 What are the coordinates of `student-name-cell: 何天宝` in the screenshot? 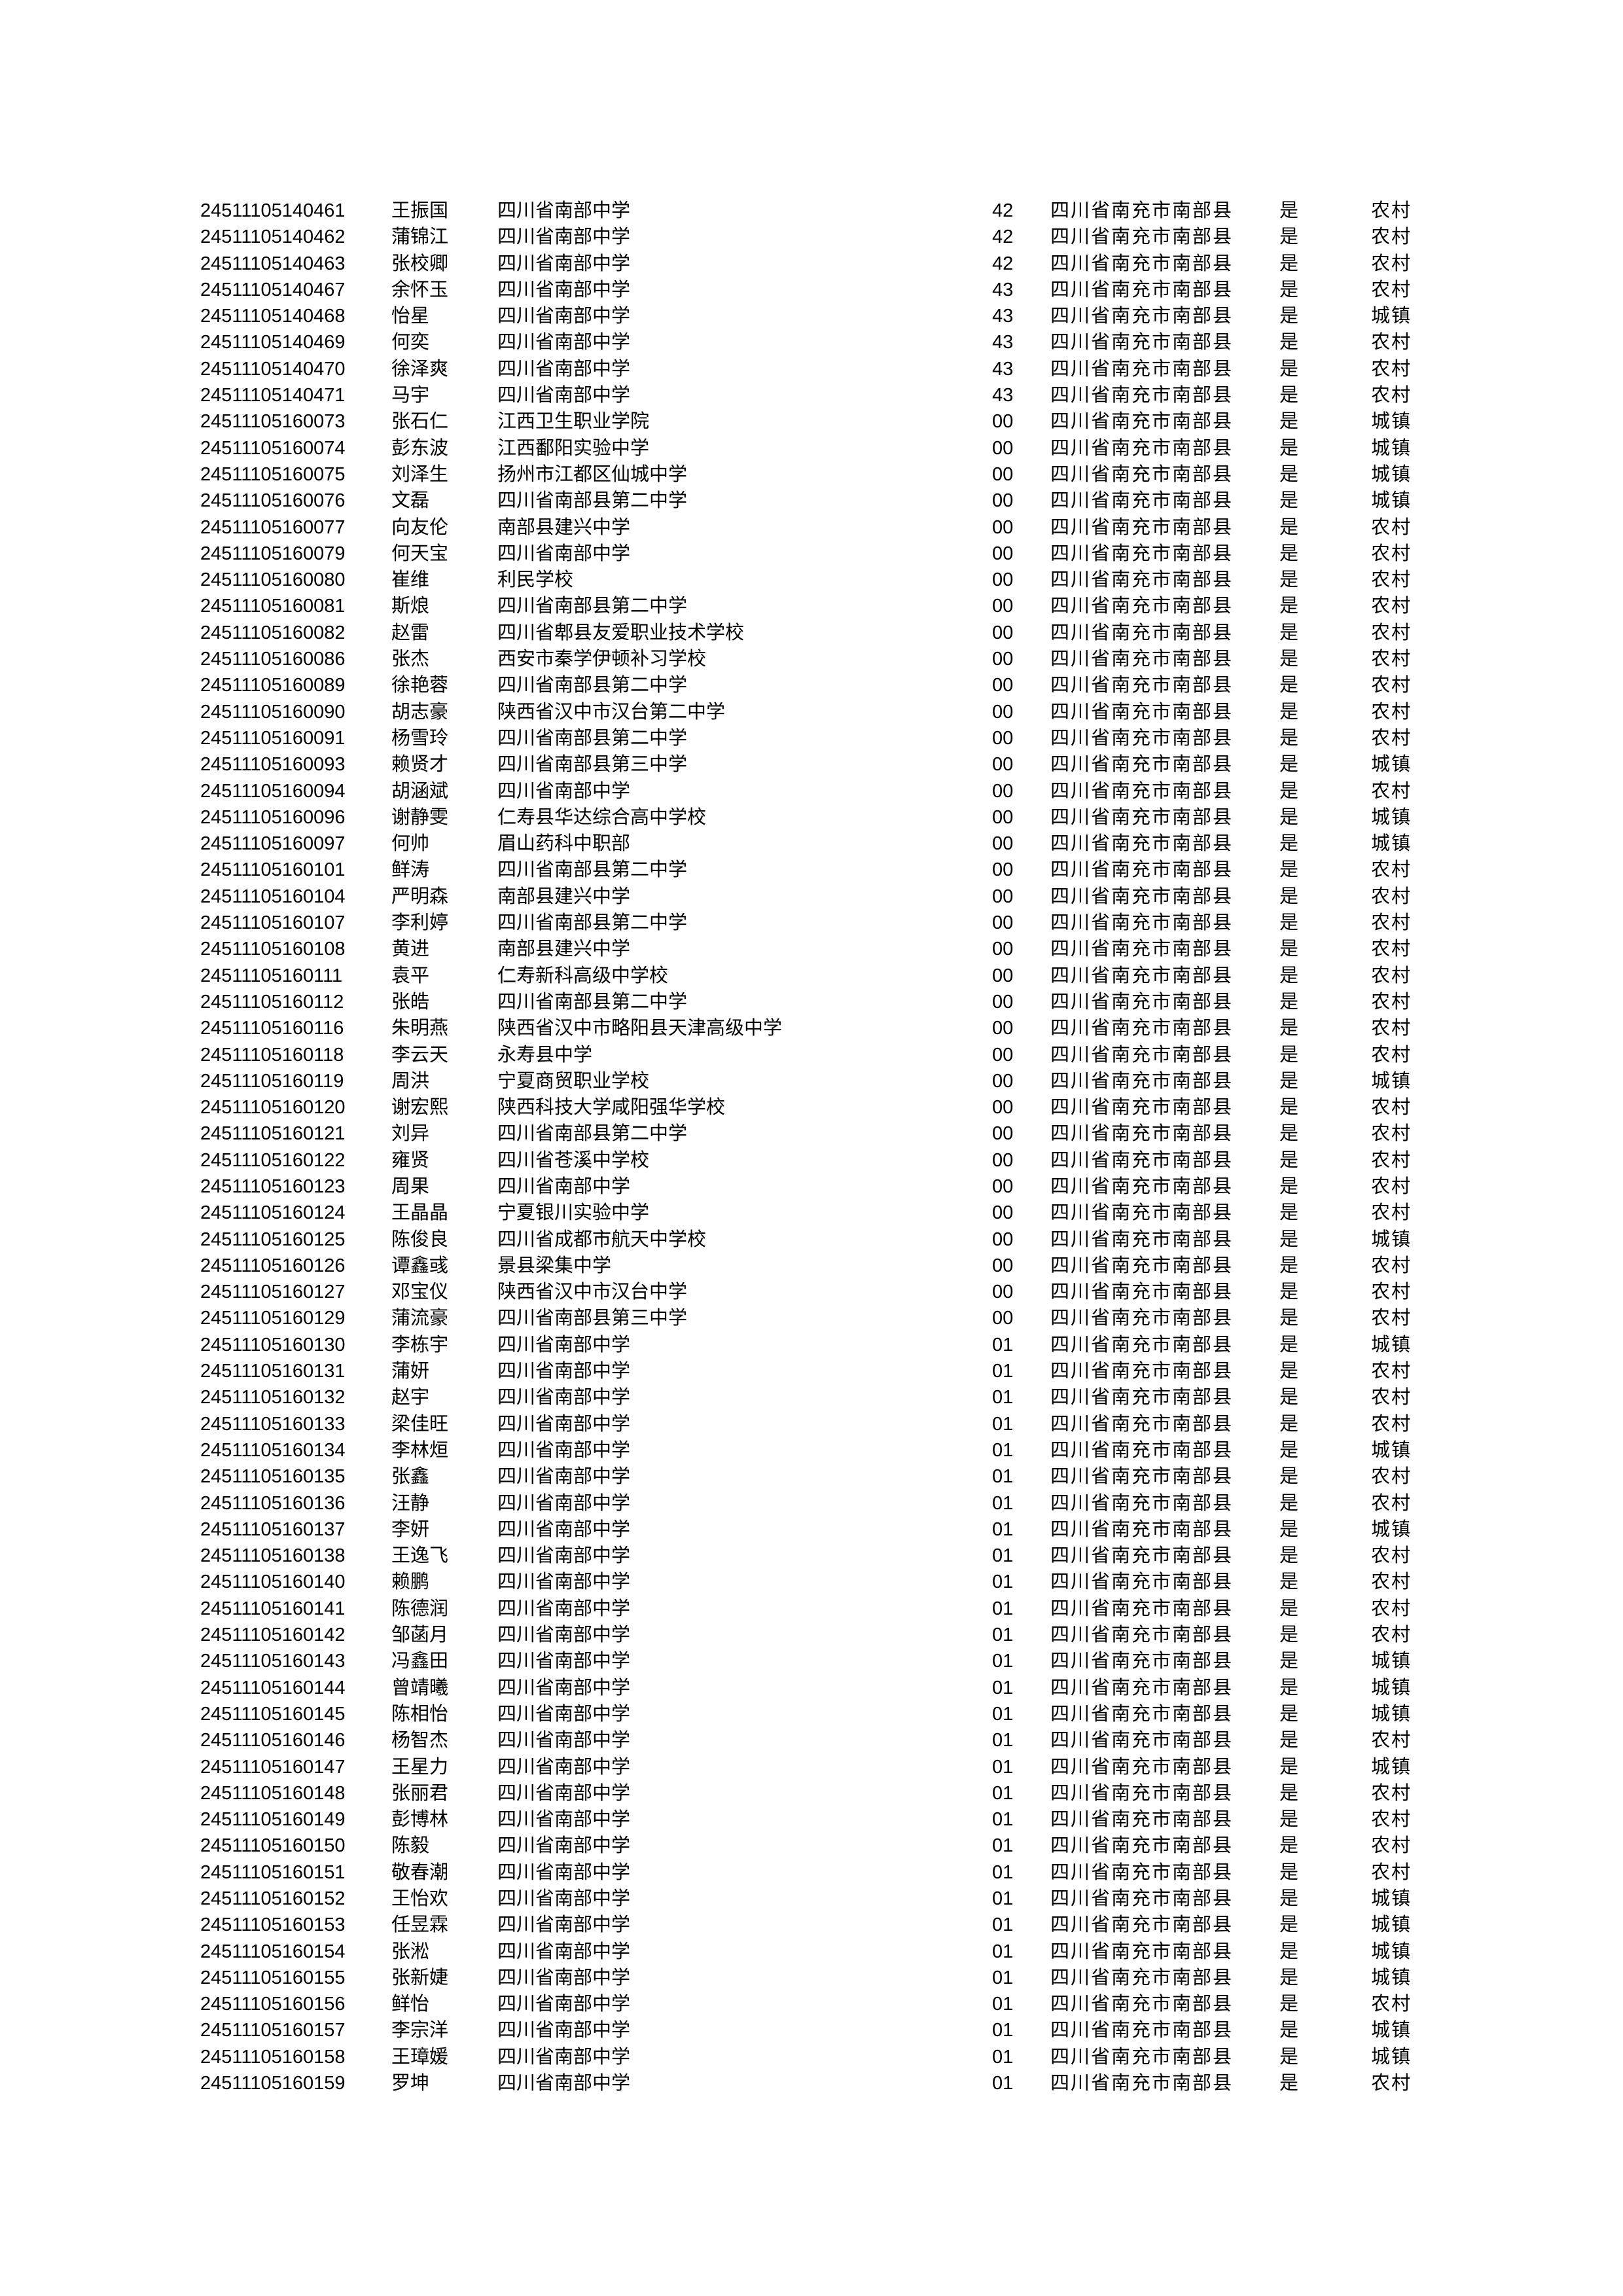 It's located at (420, 553).